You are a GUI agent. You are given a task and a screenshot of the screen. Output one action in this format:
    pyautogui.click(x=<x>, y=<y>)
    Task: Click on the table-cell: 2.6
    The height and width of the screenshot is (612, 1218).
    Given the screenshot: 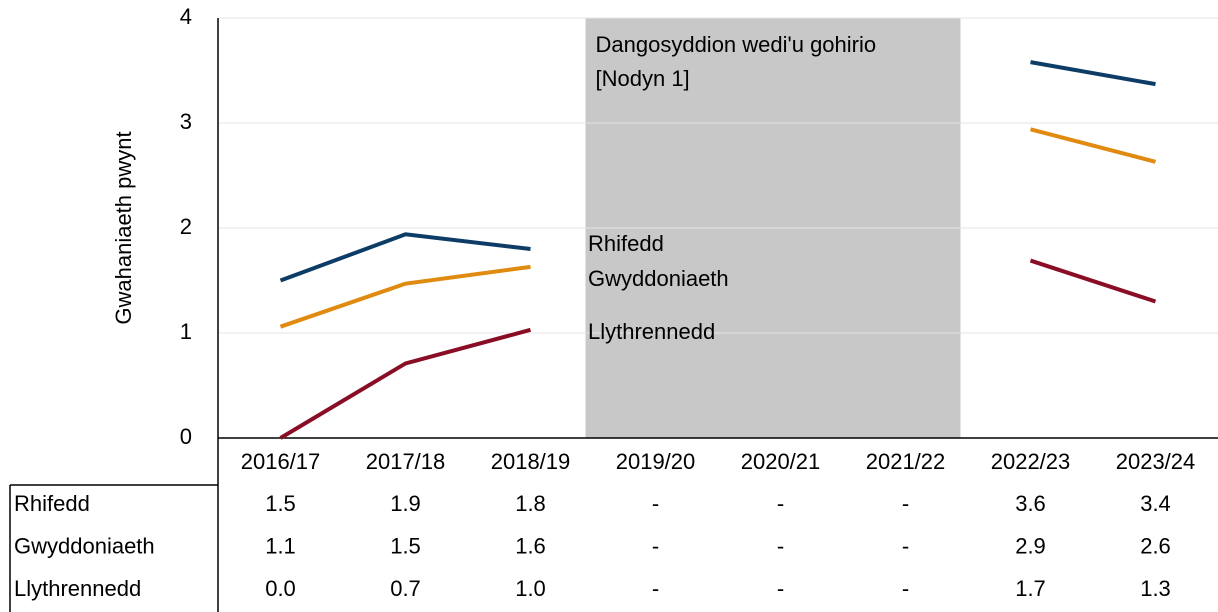 What is the action you would take?
    pyautogui.click(x=1155, y=545)
    